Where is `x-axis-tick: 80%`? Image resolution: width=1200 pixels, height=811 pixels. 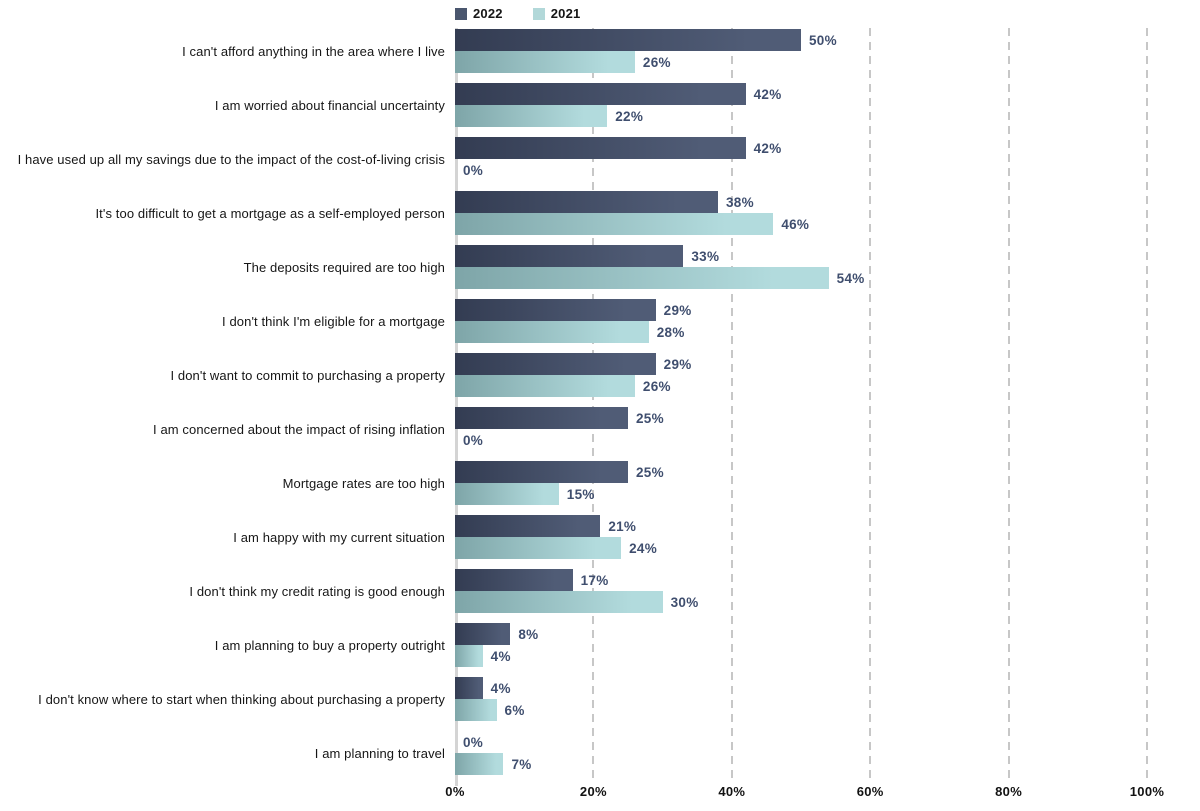 x-axis-tick: 80% is located at coordinates (1009, 791).